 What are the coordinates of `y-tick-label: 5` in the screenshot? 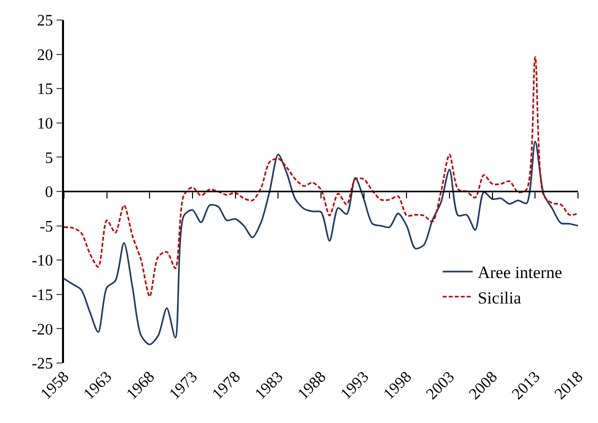 It's located at (49, 158).